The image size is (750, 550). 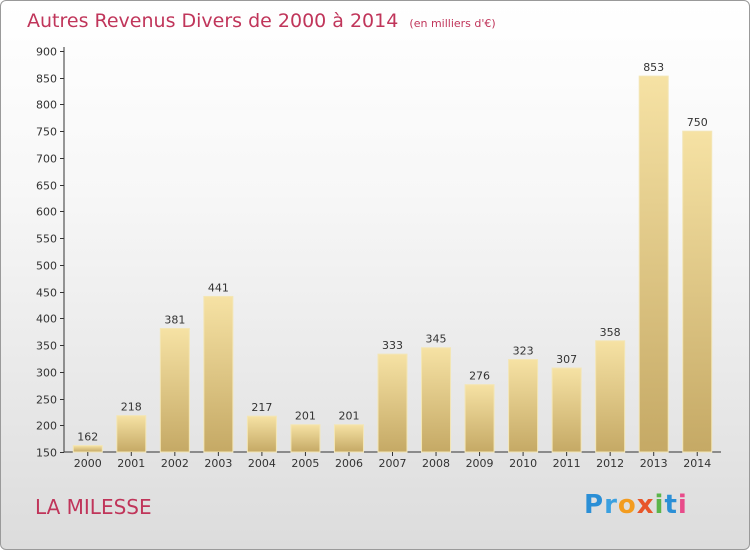 I want to click on x-tick-label: 2013, so click(x=654, y=463).